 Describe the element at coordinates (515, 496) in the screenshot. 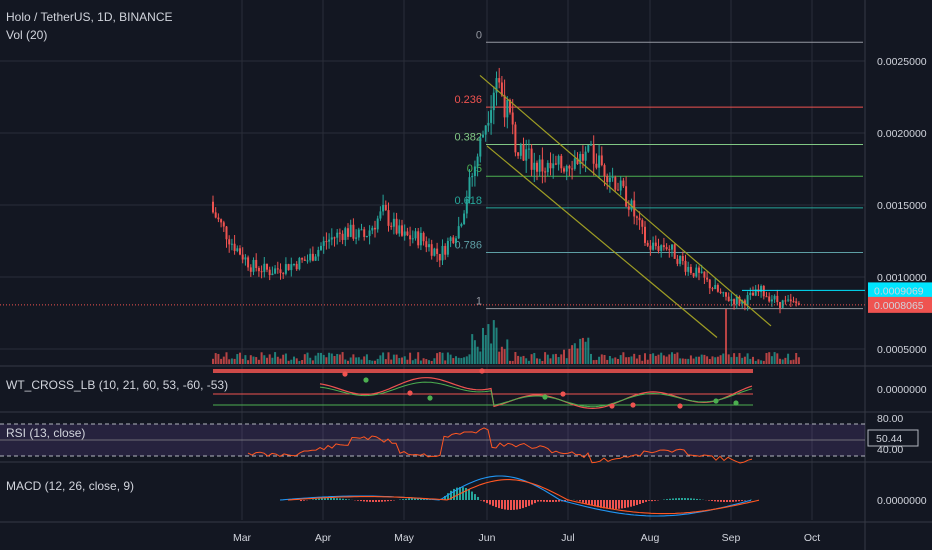

I see `macd-line` at that location.